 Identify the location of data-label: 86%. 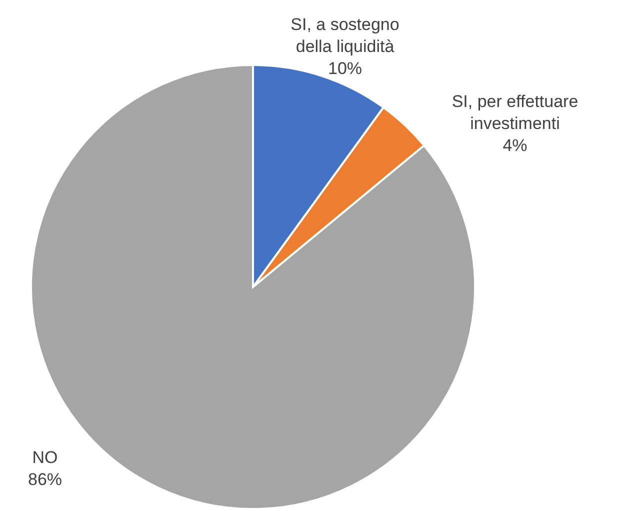
(45, 479).